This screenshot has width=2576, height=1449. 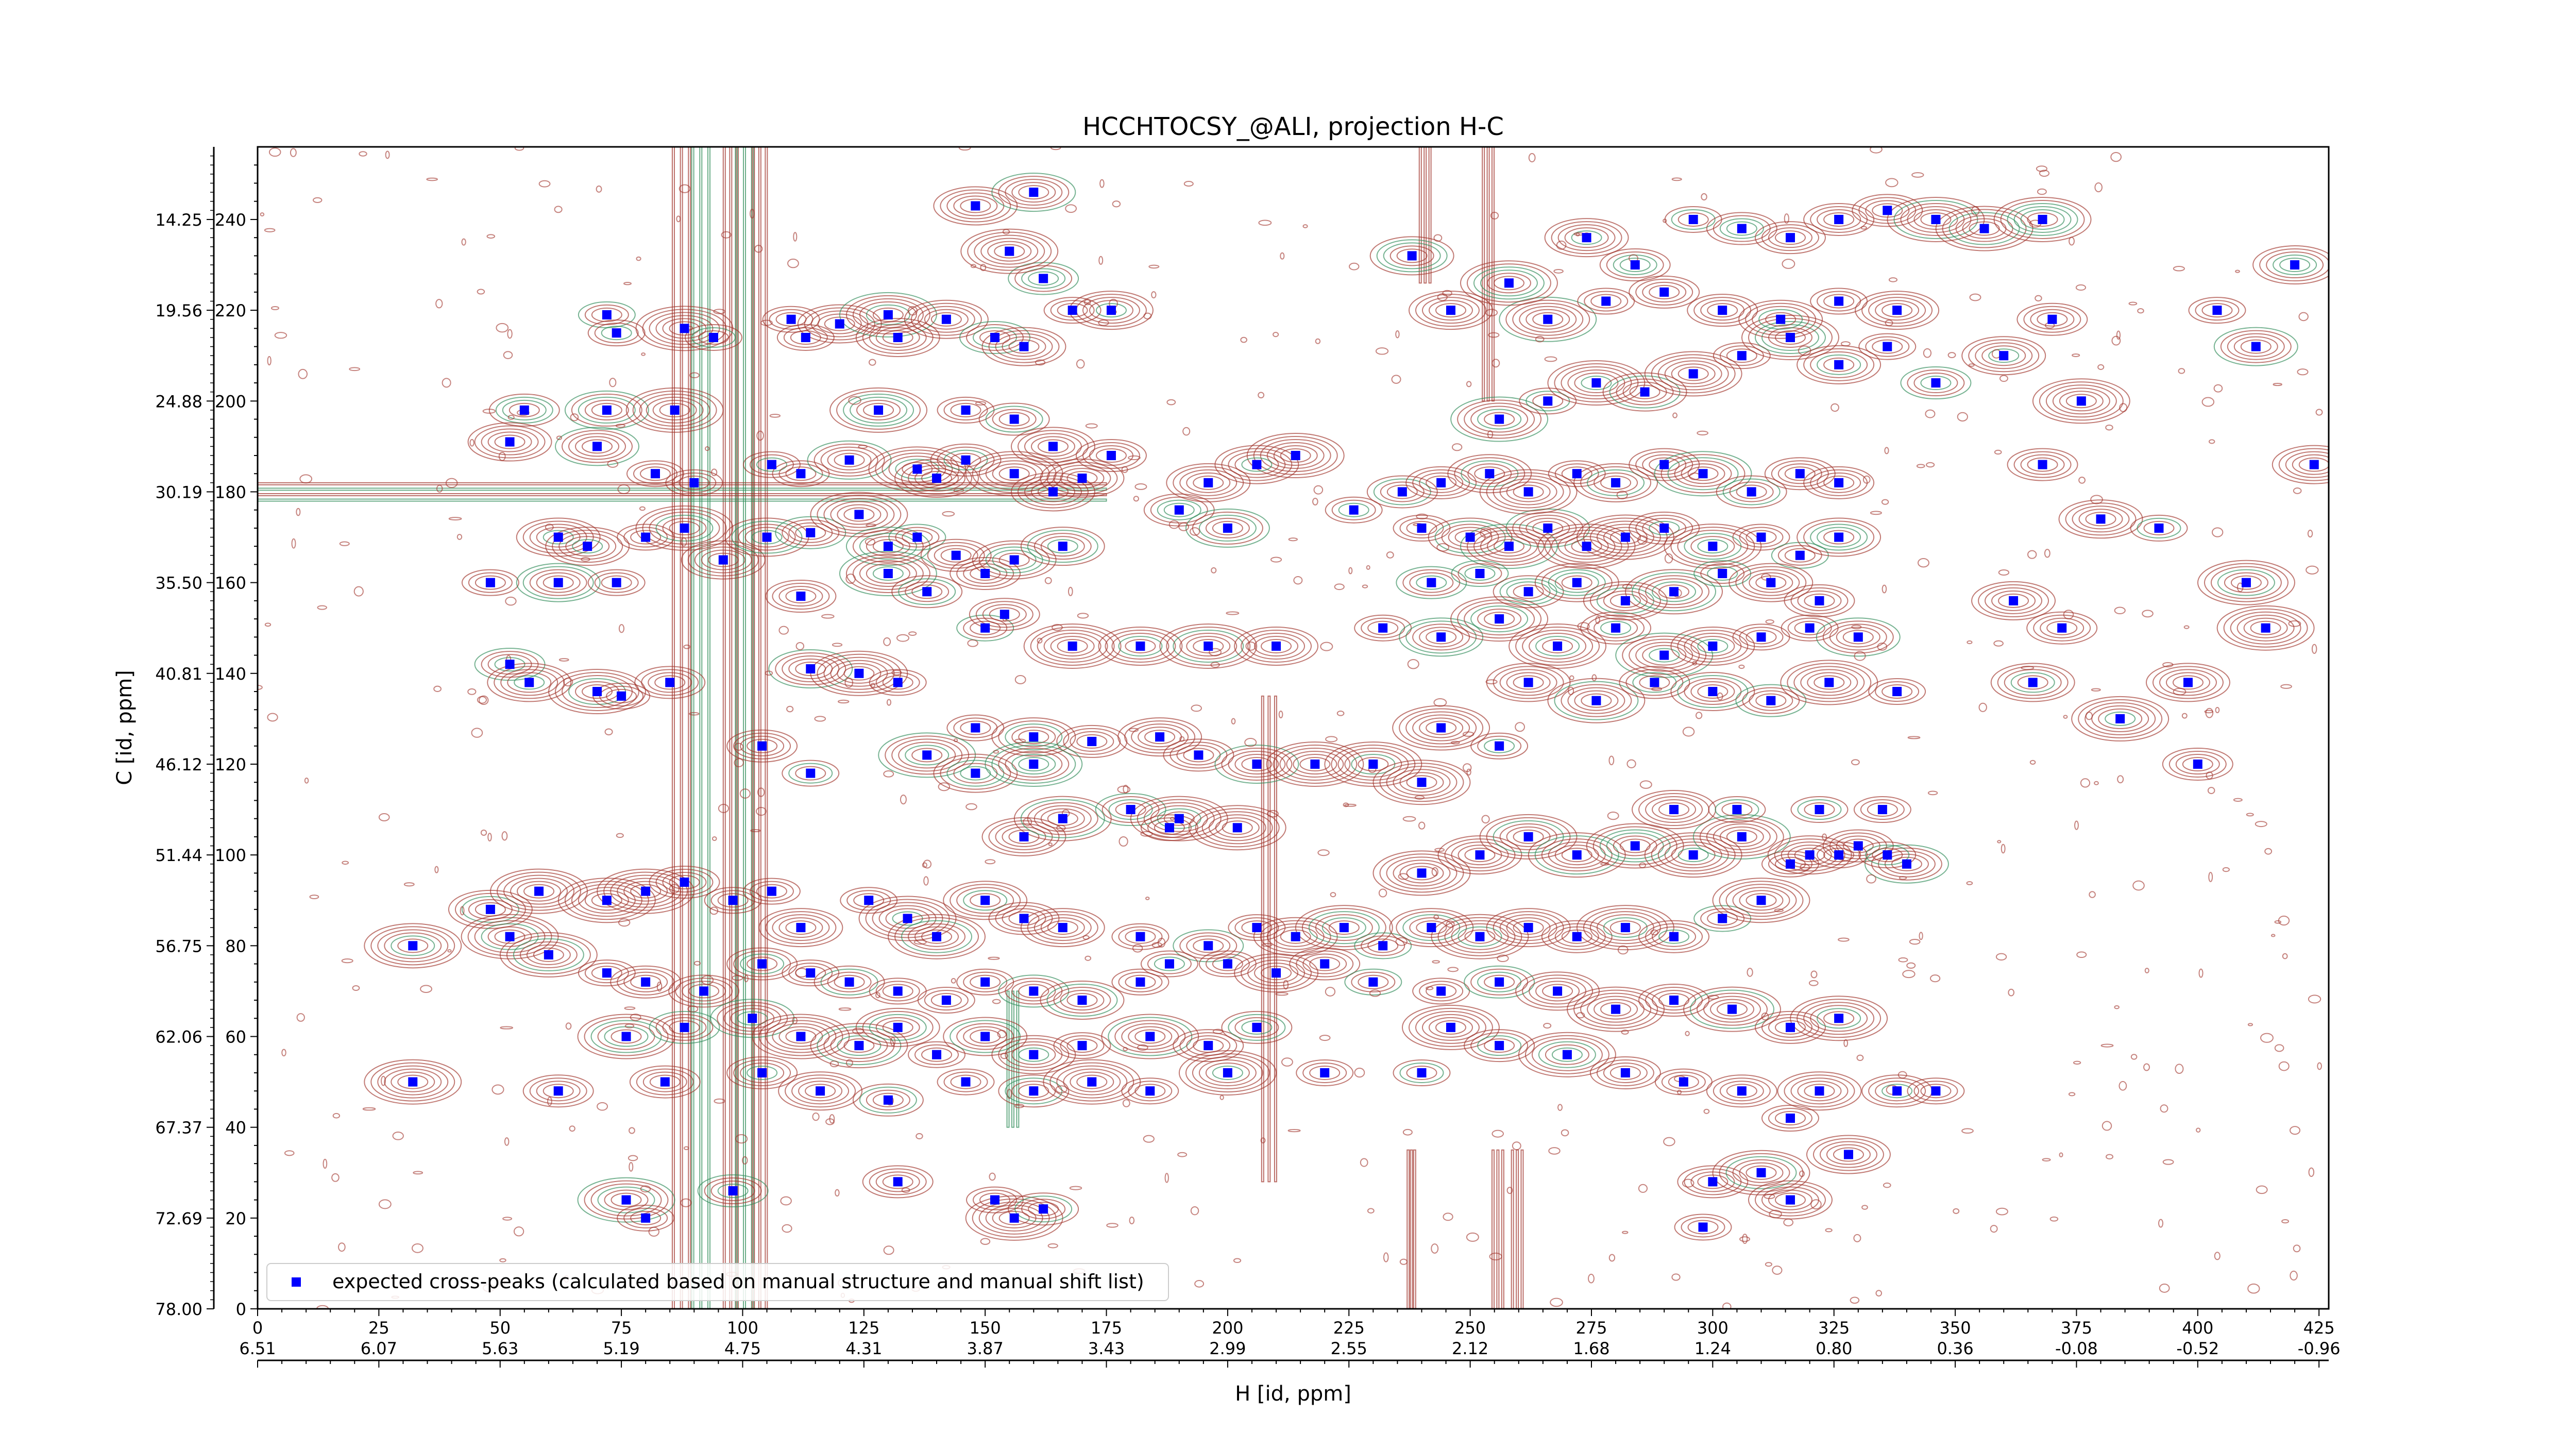 I want to click on x-point-tick-label: 0, so click(x=257, y=1328).